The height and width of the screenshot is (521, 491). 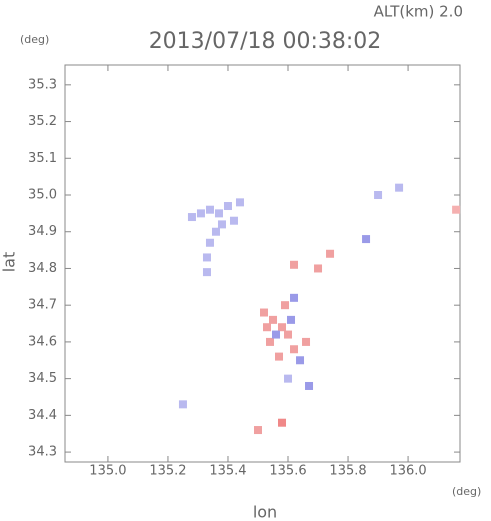 I want to click on y-tick-label: 34.3, so click(x=42, y=452).